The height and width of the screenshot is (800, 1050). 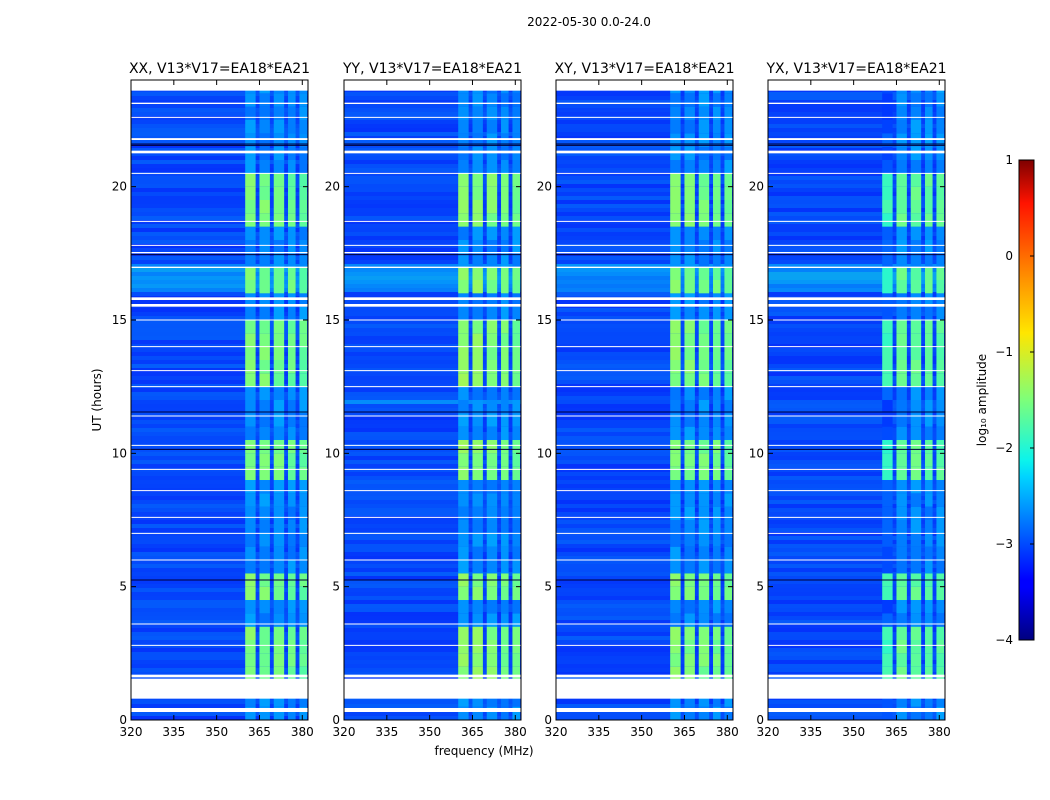 I want to click on figure-title: 2022-05-30 0.0-24.0, so click(x=589, y=22).